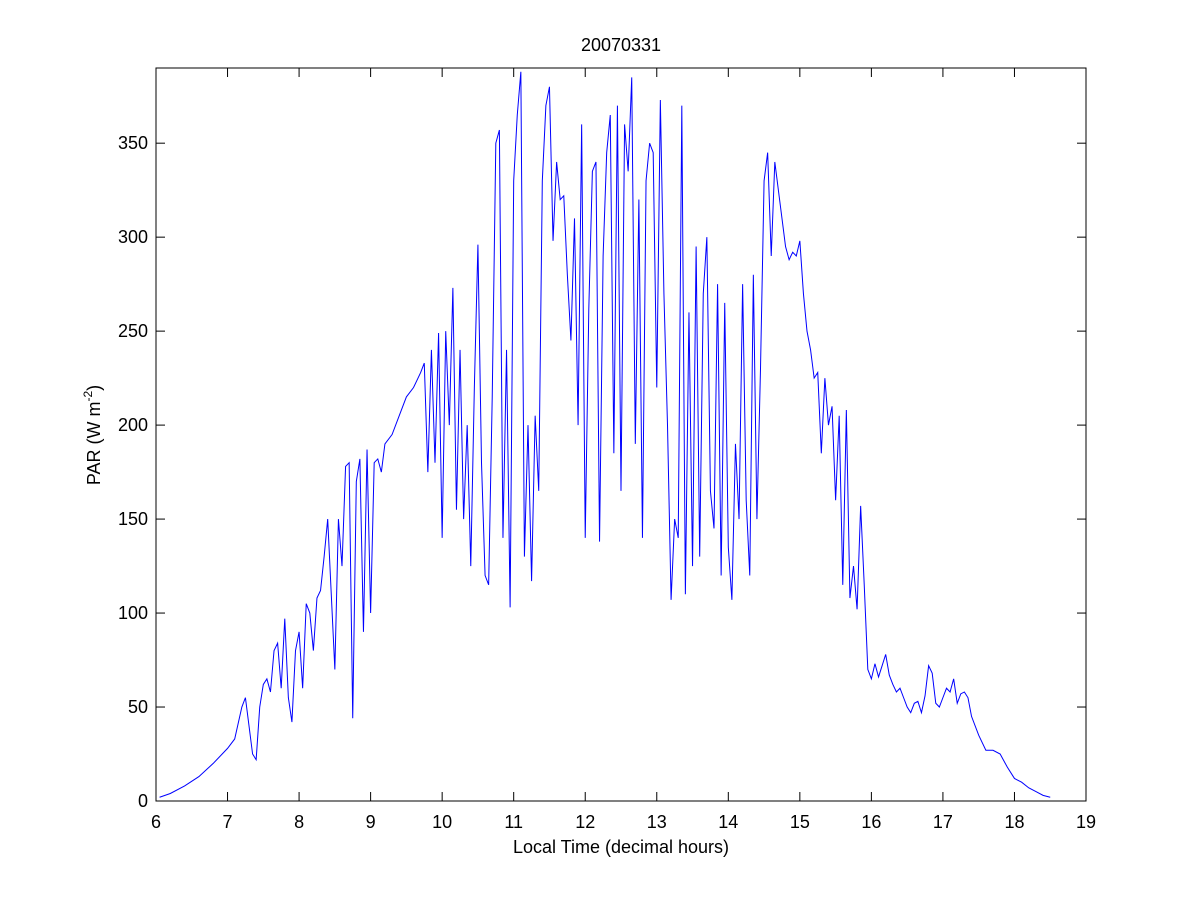 The width and height of the screenshot is (1200, 905). What do you see at coordinates (156, 822) in the screenshot?
I see `x-tick-label: 6` at bounding box center [156, 822].